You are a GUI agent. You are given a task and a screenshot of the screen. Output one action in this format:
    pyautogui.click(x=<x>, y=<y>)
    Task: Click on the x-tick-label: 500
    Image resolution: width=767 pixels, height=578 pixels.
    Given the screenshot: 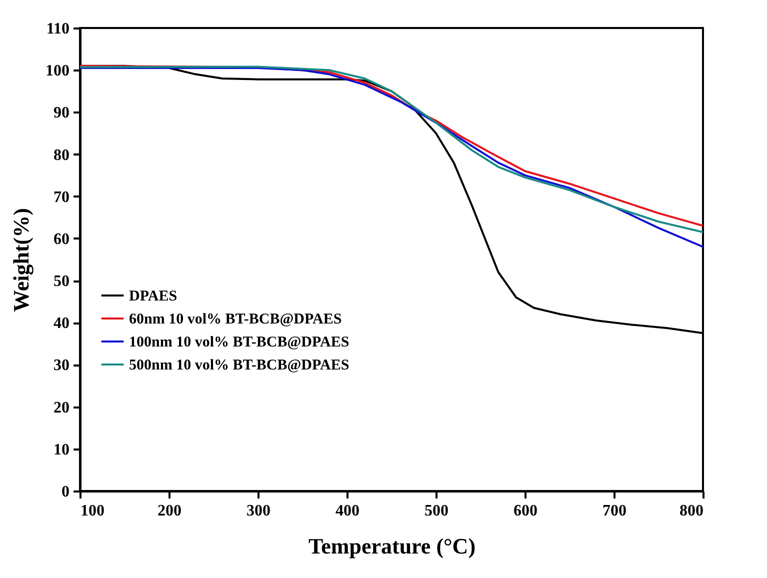 What is the action you would take?
    pyautogui.click(x=436, y=511)
    